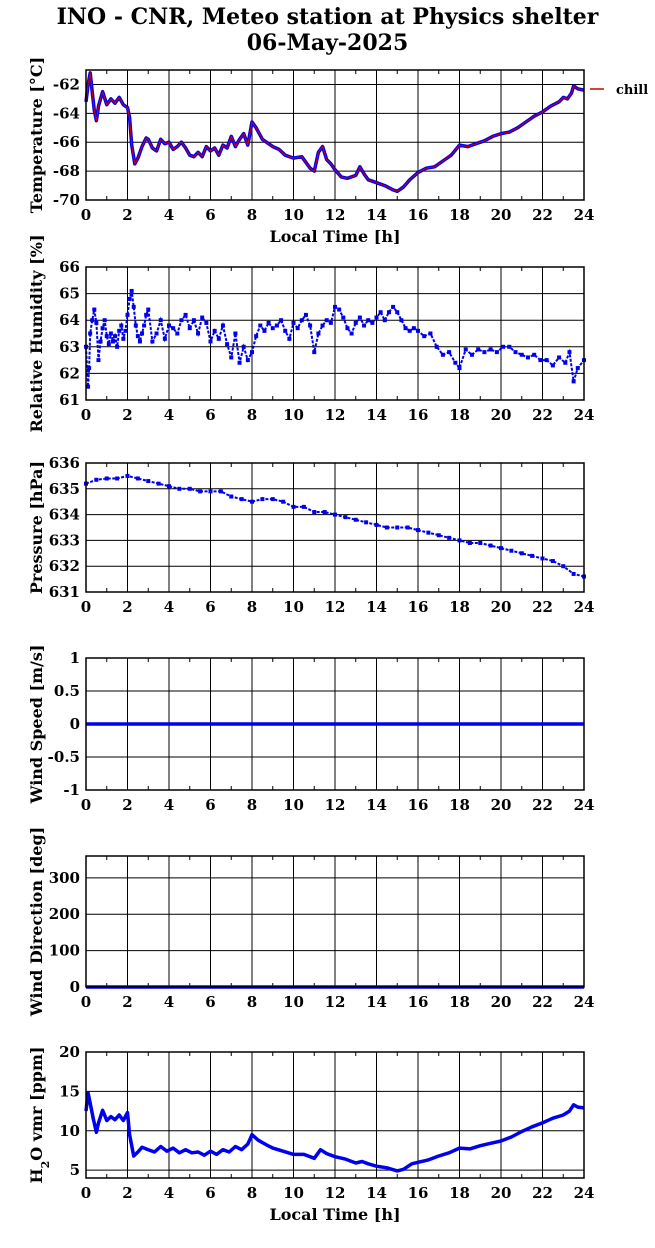 Image resolution: width=655 pixels, height=1248 pixels. Describe the element at coordinates (69, 373) in the screenshot. I see `y-tick-label: 62` at that location.